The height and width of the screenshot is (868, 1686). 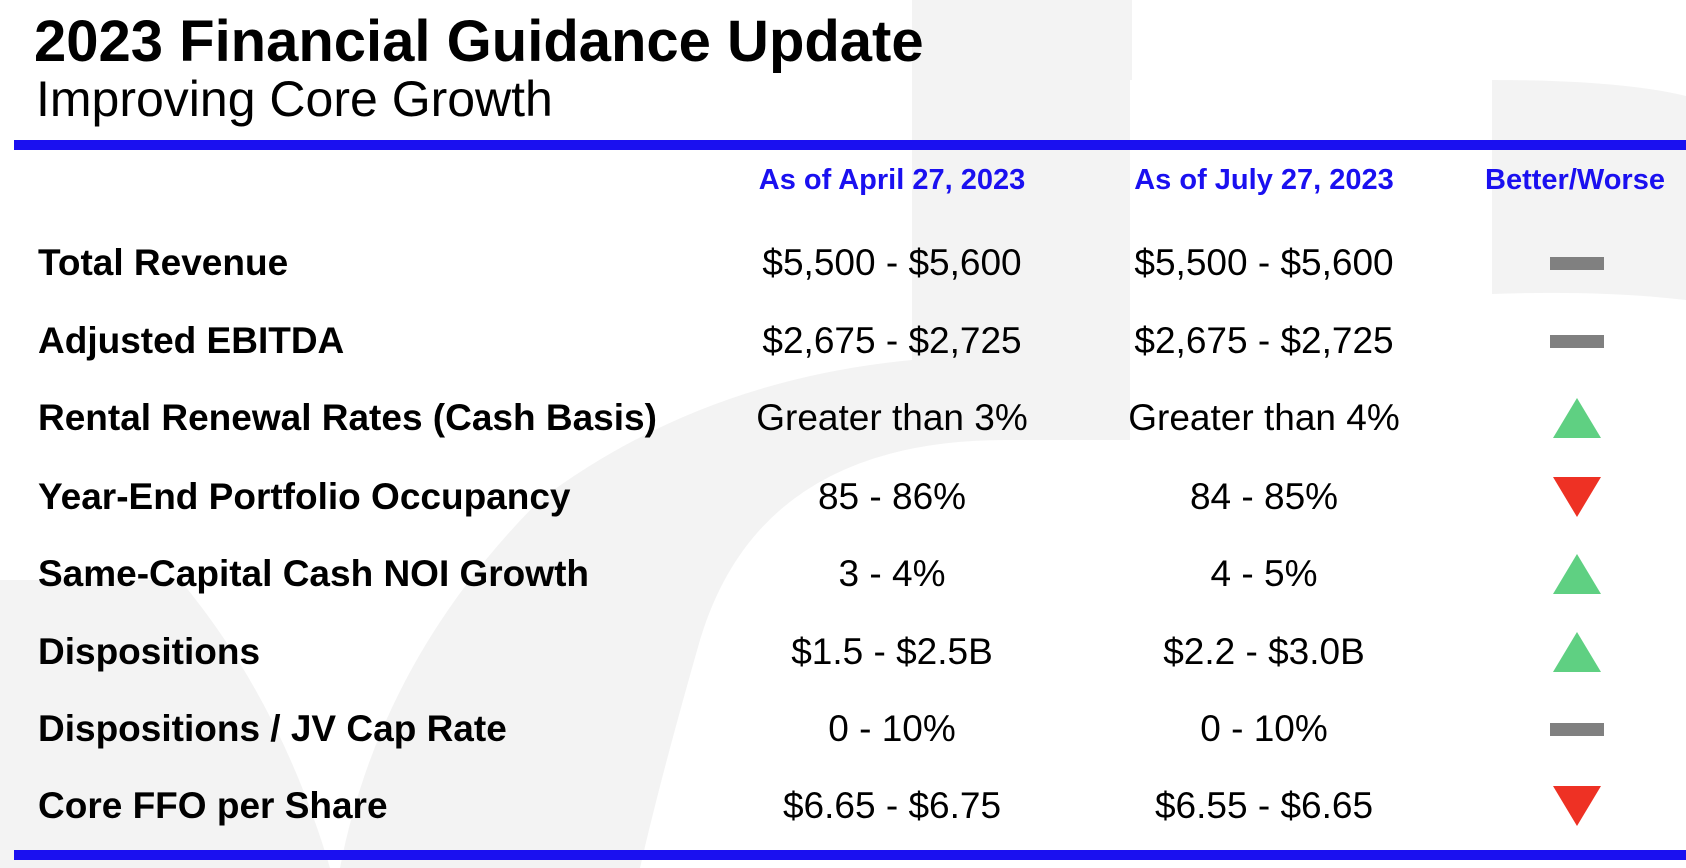 I want to click on july-value: $2.2 - $3.0B, so click(x=1264, y=651).